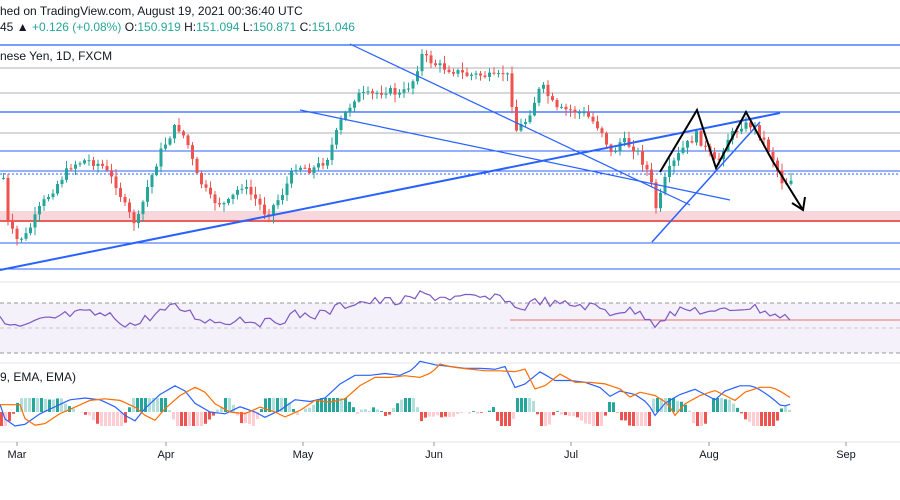 The image size is (900, 500). Describe the element at coordinates (38, 377) in the screenshot. I see `macd-label: 9, EMA, EMA)` at that location.